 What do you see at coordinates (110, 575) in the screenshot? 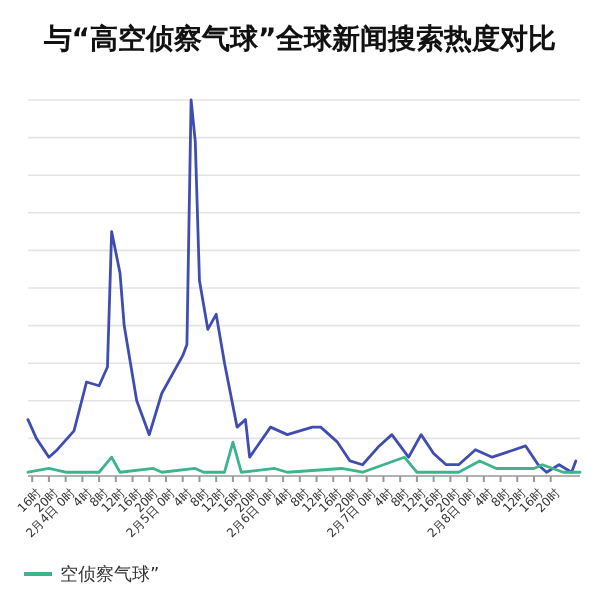
I see `legend-label: 空侦察气球”` at bounding box center [110, 575].